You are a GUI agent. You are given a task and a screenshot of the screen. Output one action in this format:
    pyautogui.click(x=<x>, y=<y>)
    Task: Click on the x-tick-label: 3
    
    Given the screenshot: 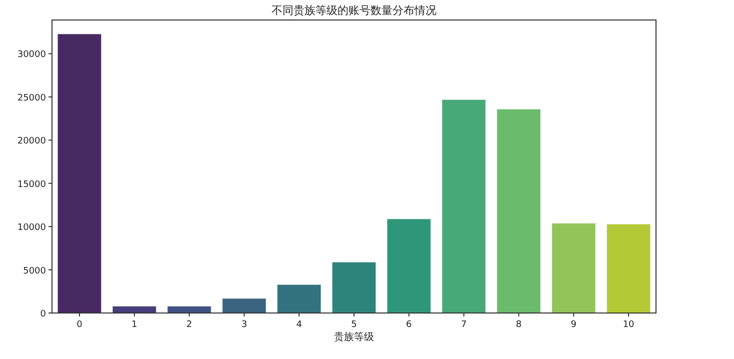 What is the action you would take?
    pyautogui.click(x=244, y=325)
    